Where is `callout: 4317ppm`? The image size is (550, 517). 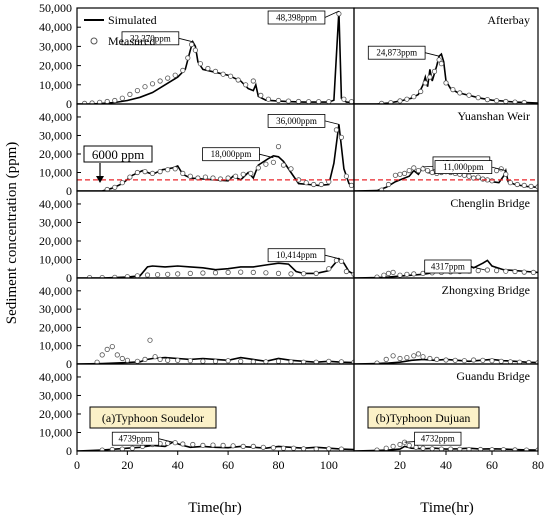
callout: 4317ppm is located at coordinates (455, 266).